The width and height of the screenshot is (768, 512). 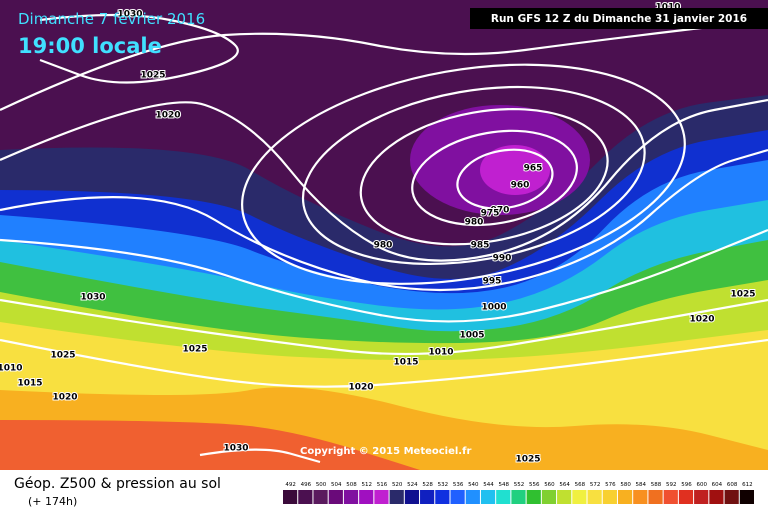 I want to click on footer-lead: (+ 174h), so click(x=52, y=501).